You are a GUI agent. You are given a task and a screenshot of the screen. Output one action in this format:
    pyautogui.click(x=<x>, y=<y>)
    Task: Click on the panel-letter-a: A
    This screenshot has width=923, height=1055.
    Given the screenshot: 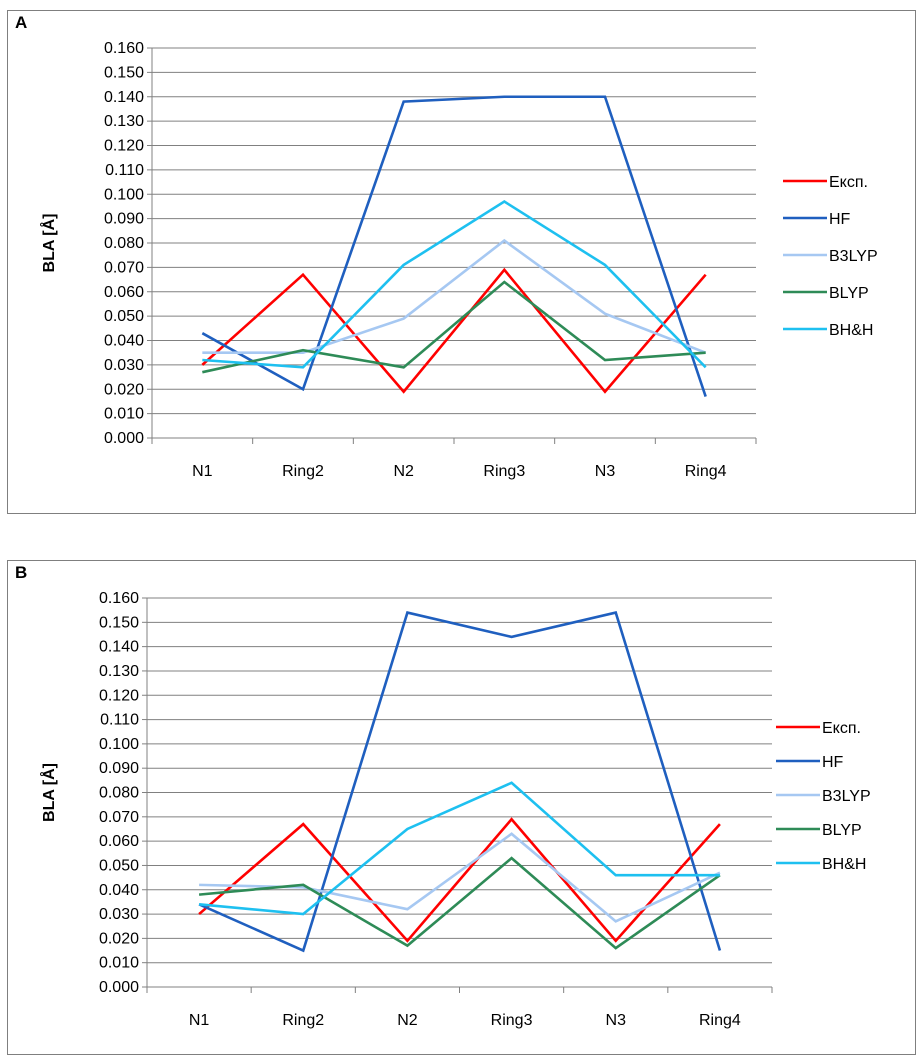 What is the action you would take?
    pyautogui.click(x=21, y=22)
    